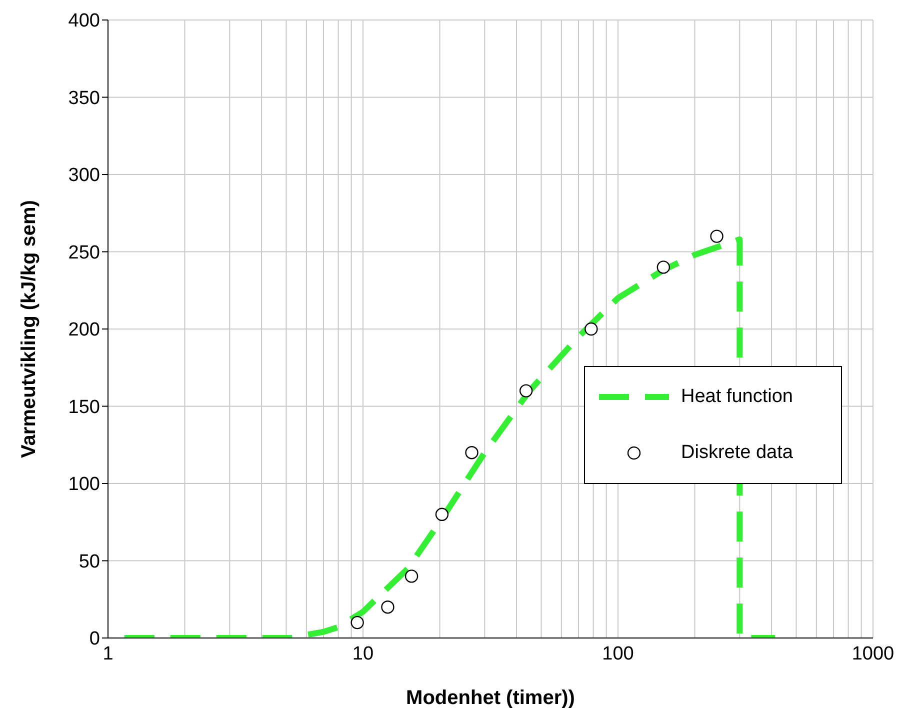  I want to click on y-axis-title: Varmeutvikling (kJ/kg sem), so click(29, 329).